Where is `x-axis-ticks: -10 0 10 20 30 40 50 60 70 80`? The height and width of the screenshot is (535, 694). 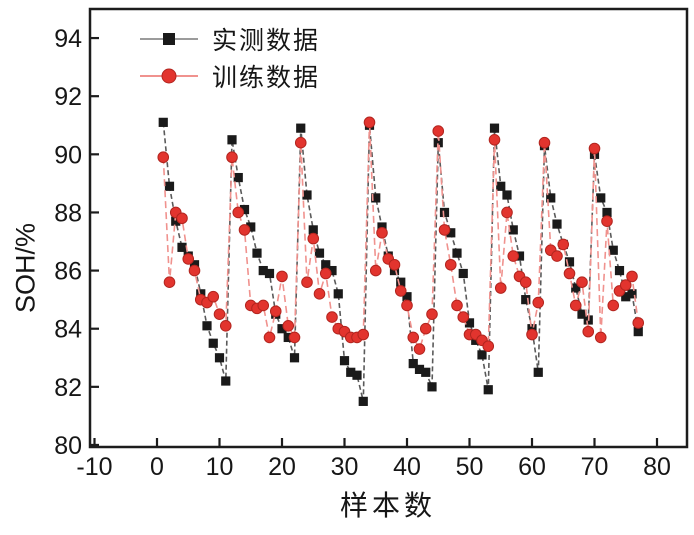 x-axis-ticks: -10 0 10 20 30 40 50 60 70 80 is located at coordinates (373, 459).